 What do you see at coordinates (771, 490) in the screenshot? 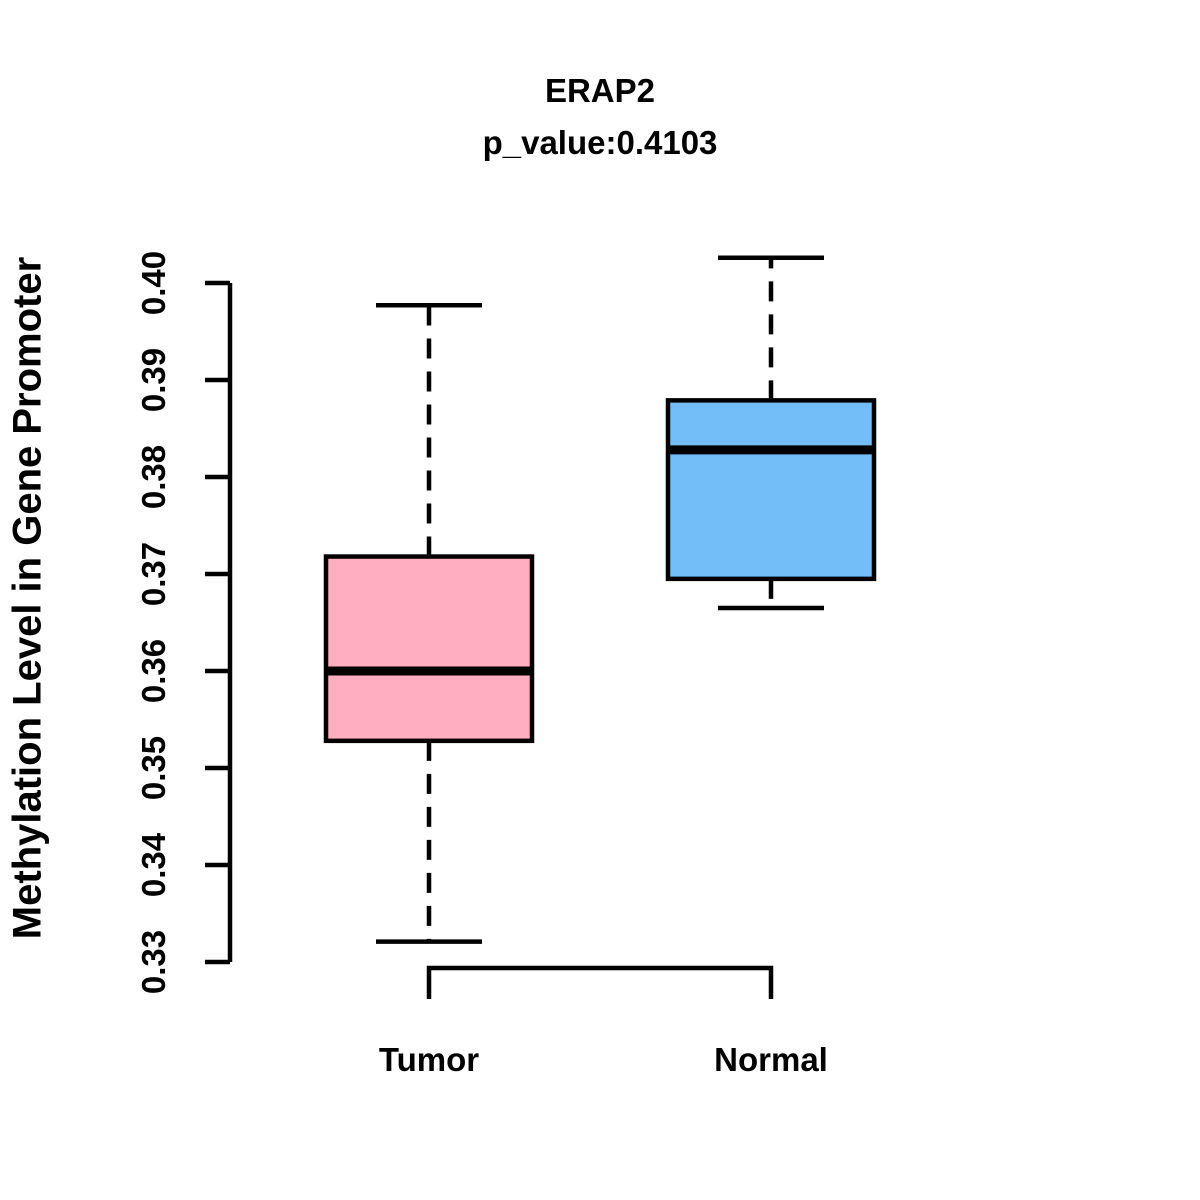
I see `normal-box` at bounding box center [771, 490].